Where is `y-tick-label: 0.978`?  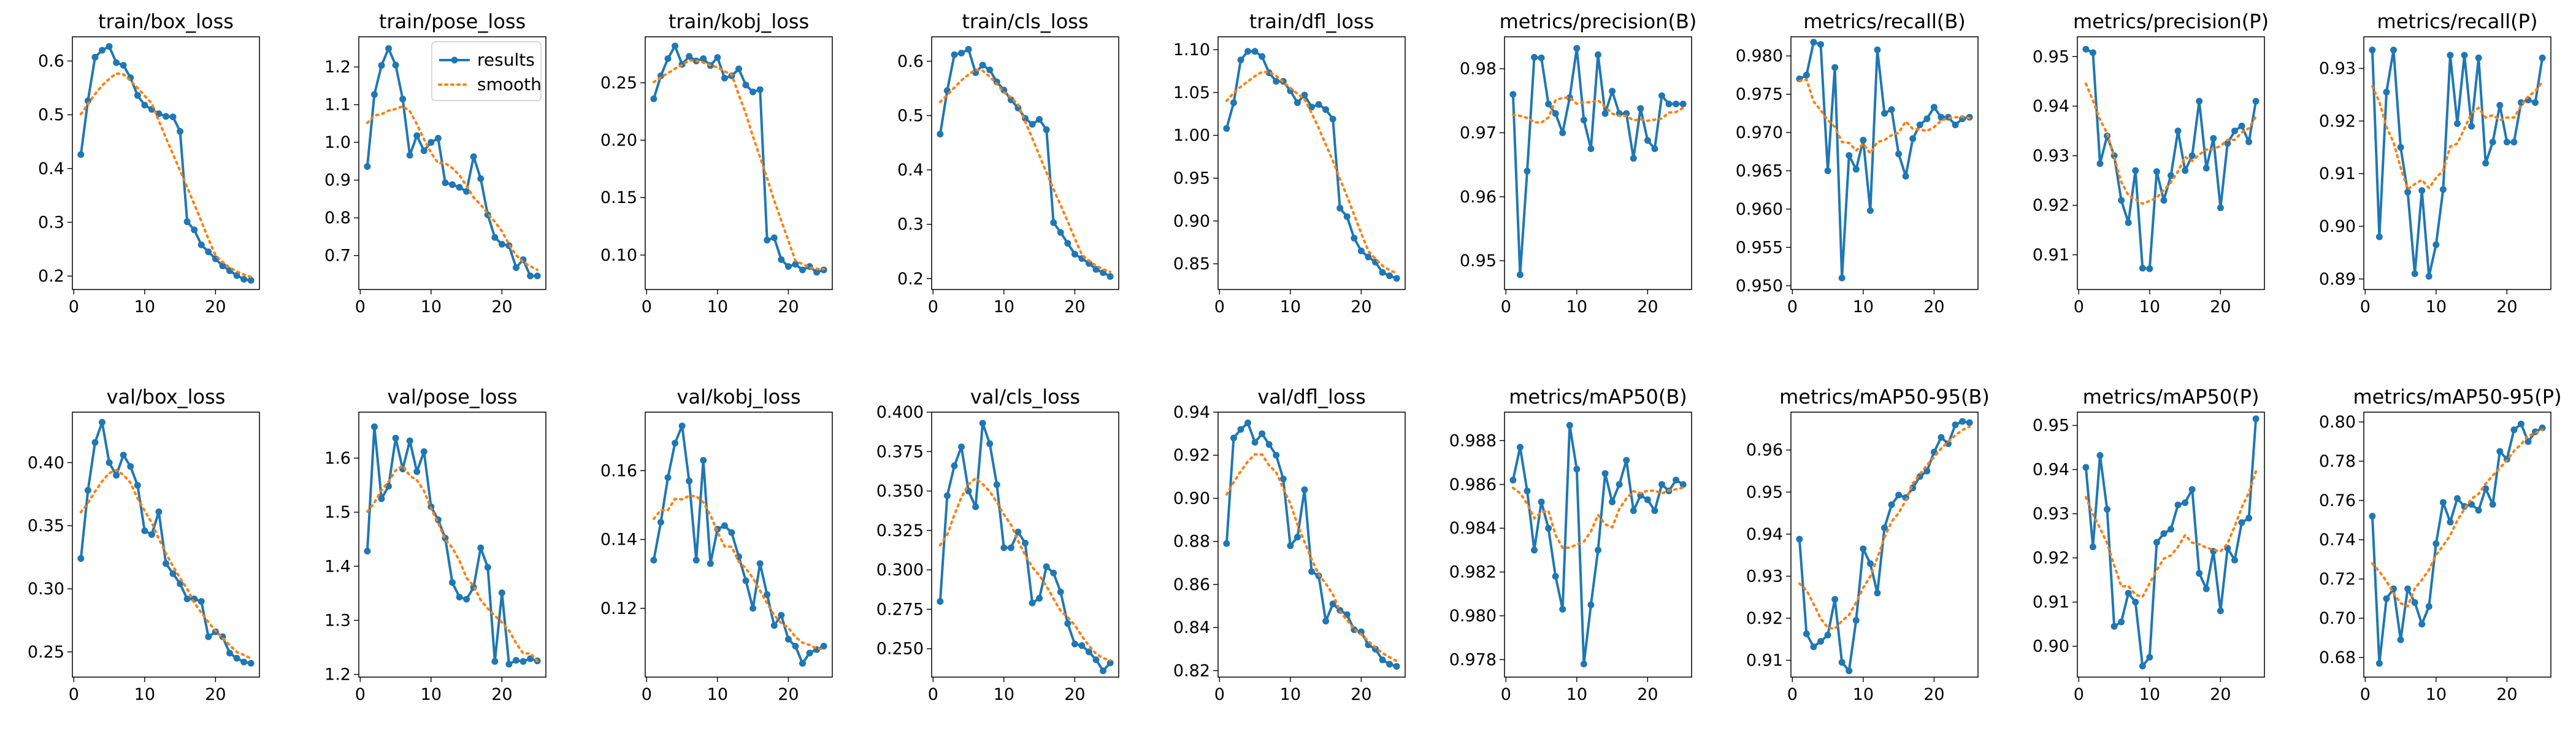
y-tick-label: 0.978 is located at coordinates (1473, 659).